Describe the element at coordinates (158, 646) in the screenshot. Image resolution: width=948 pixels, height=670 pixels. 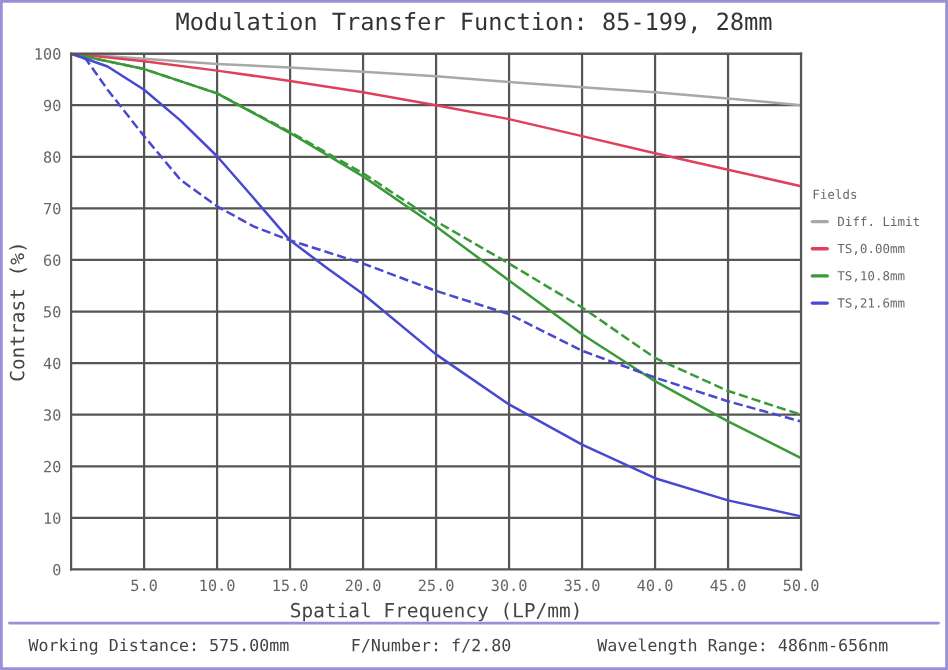
I see `text: Working Distance: 575.00mm` at that location.